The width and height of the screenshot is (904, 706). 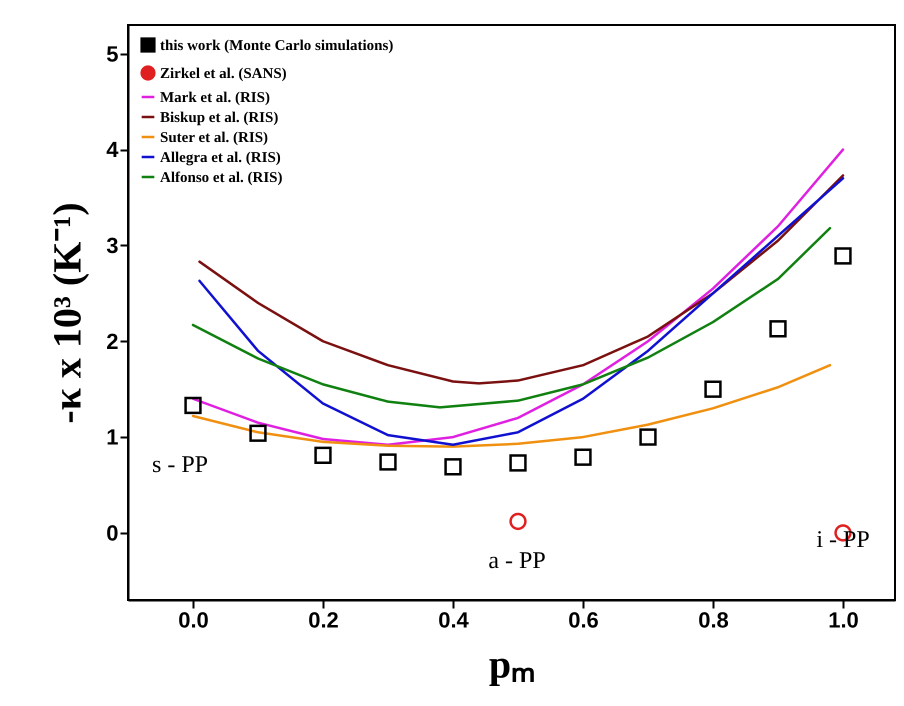 What do you see at coordinates (112, 53) in the screenshot?
I see `y-tick-label: 5` at bounding box center [112, 53].